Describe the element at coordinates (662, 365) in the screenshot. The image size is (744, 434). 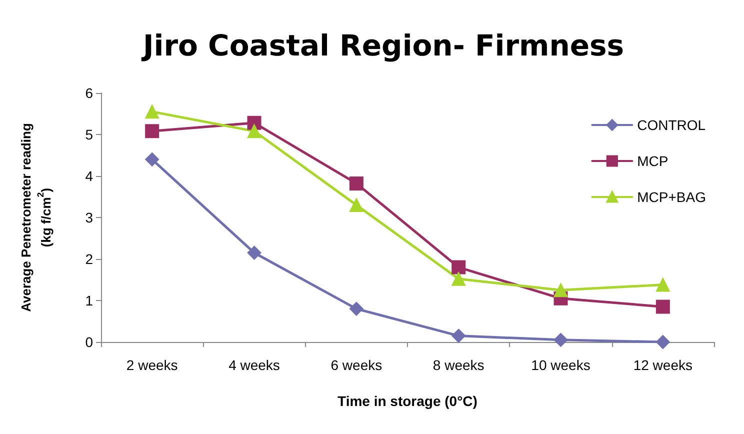
I see `x-tick-label: 12 weeks` at that location.